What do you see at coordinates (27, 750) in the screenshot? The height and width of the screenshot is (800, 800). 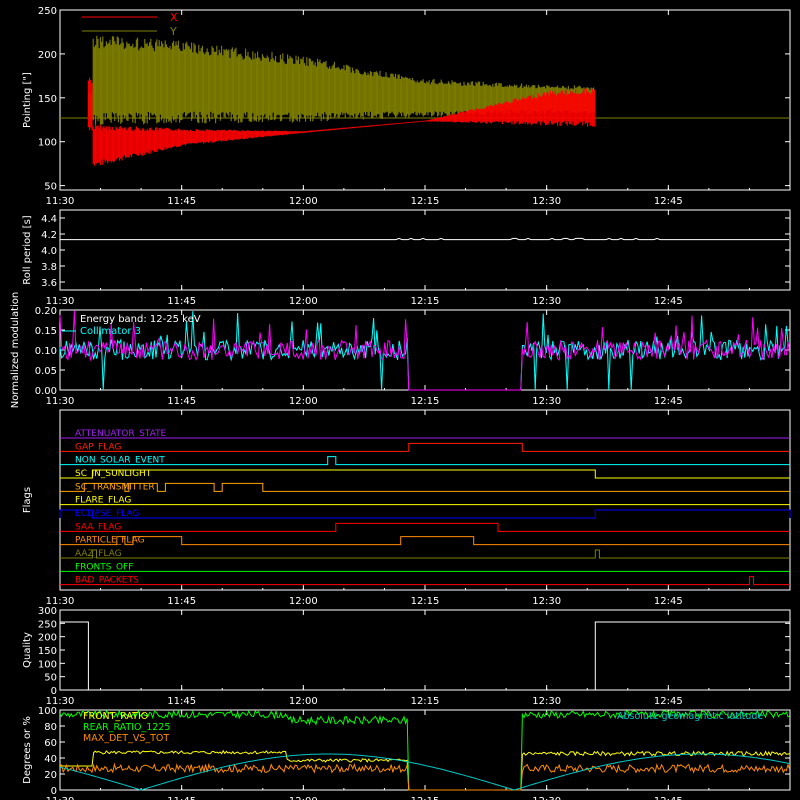 I see `degrees-ylabel: Degrees or %` at bounding box center [27, 750].